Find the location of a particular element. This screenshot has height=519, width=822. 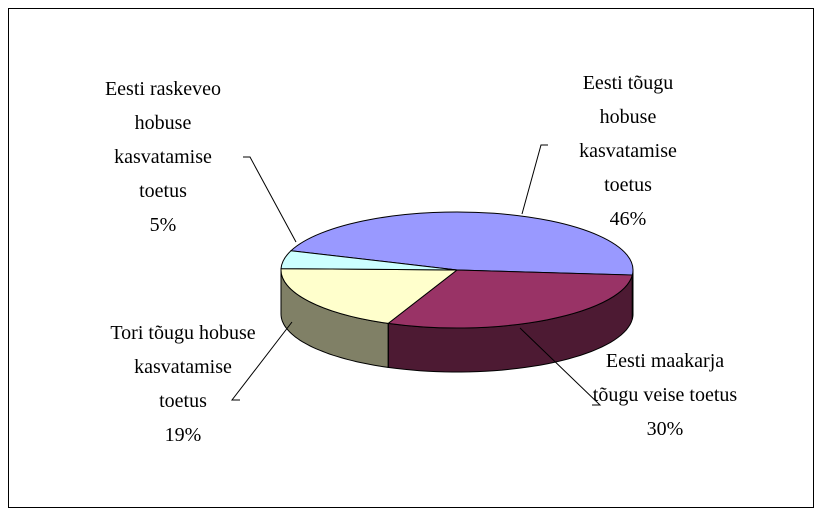

category-label: Eesti raskeveo hobuse kasvatamise toetus is located at coordinates (163, 140).